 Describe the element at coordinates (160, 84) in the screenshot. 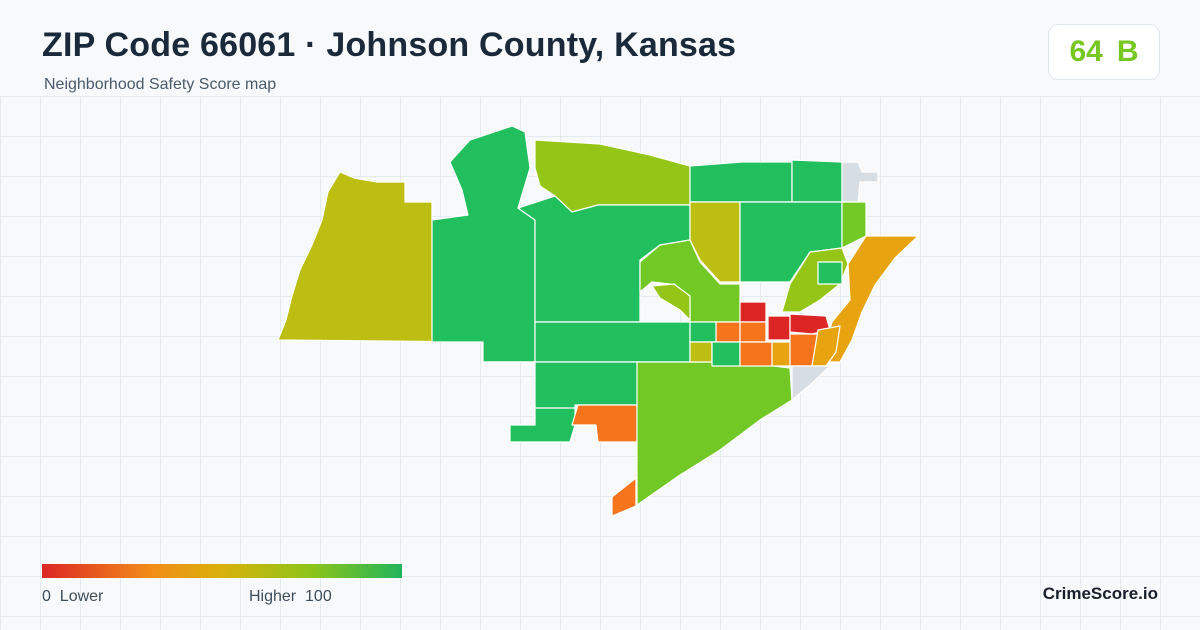

I see `page-subtitle: Neighborhood Safety Score map` at that location.